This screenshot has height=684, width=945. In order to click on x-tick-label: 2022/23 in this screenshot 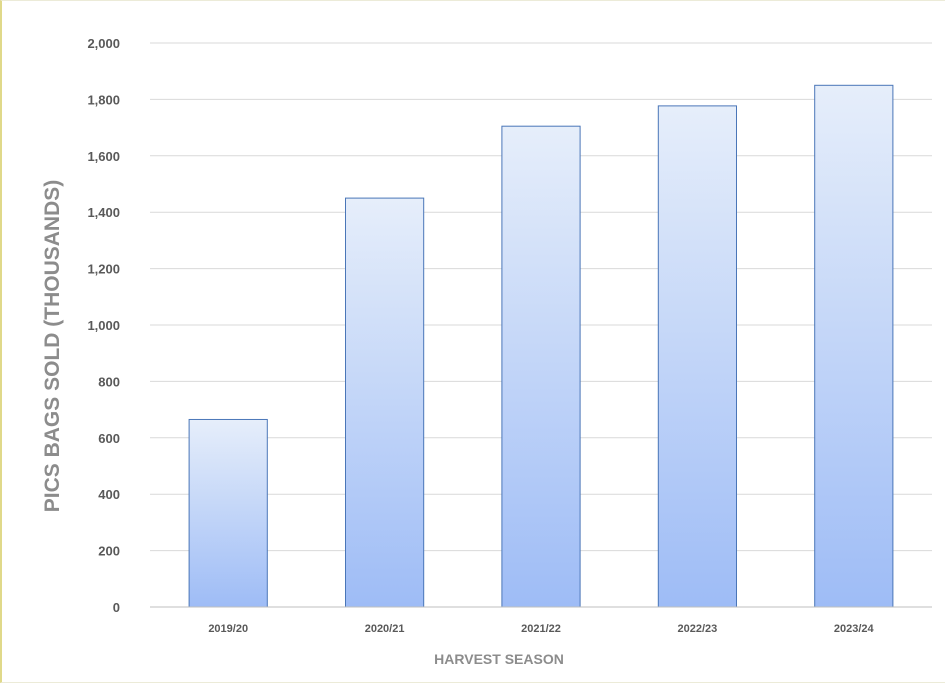, I will do `click(698, 629)`.